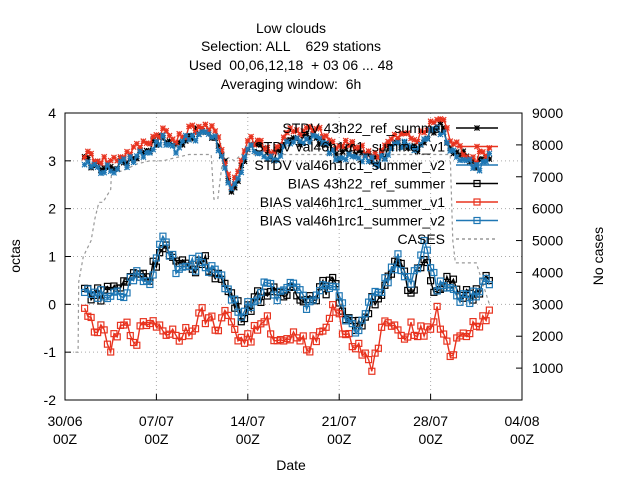 Image resolution: width=640 pixels, height=480 pixels. What do you see at coordinates (50, 352) in the screenshot?
I see `y-tick-label: -1` at bounding box center [50, 352].